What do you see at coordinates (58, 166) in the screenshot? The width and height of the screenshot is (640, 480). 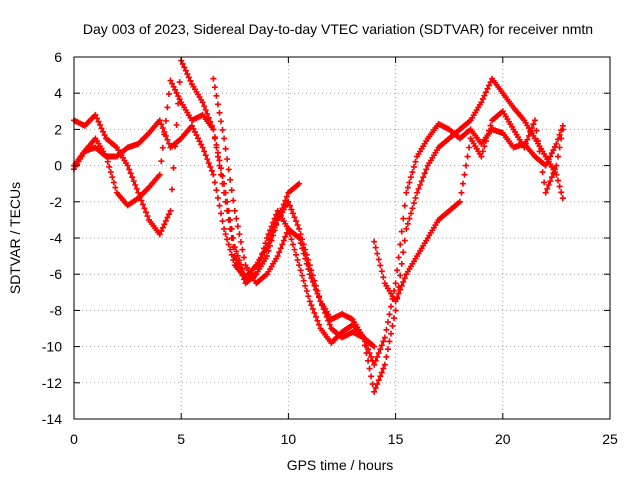 I see `y-tick-label: 0` at bounding box center [58, 166].